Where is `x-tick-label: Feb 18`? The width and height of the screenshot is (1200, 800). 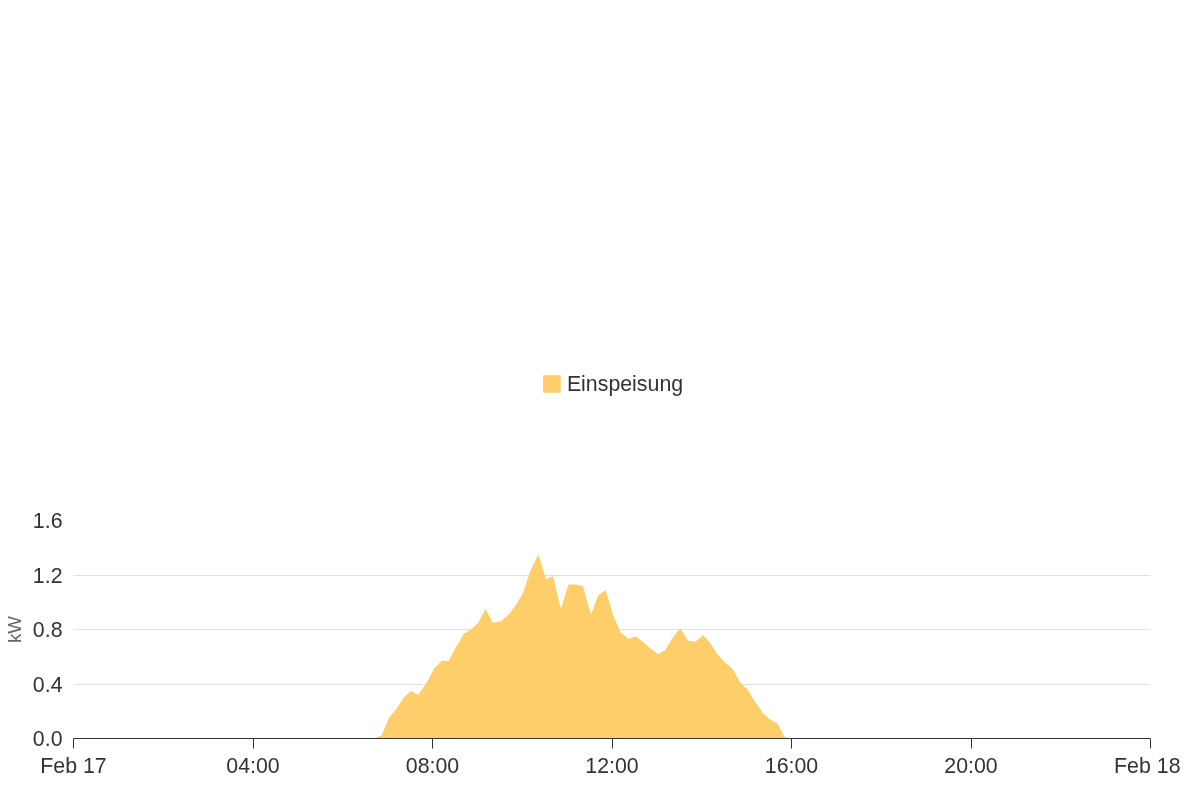
x-tick-label: Feb 18 is located at coordinates (1147, 765).